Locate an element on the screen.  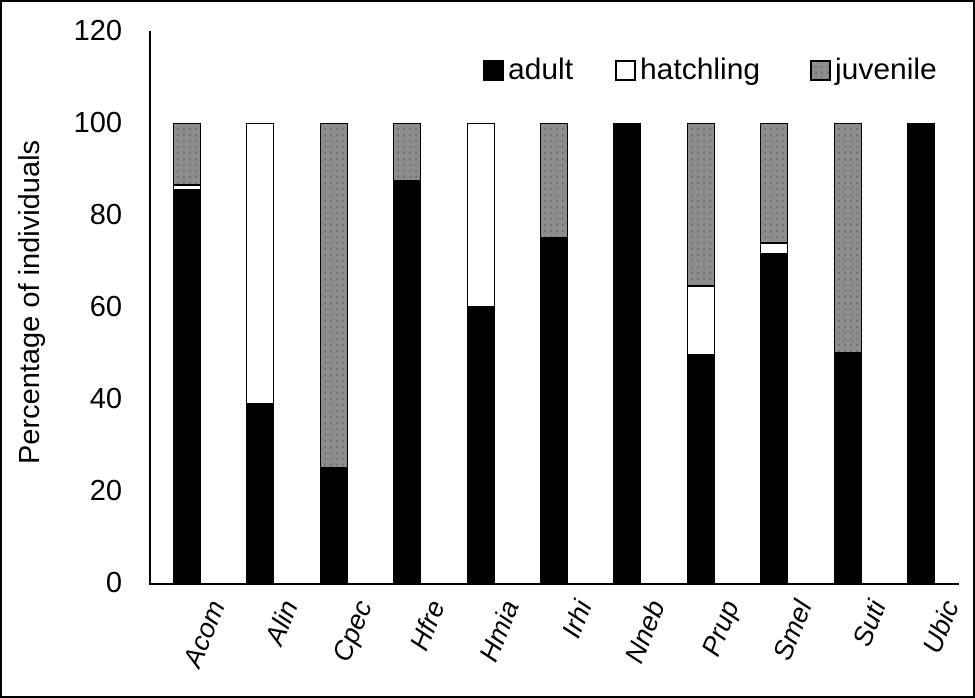
x-label-acom: Acom is located at coordinates (204, 634).